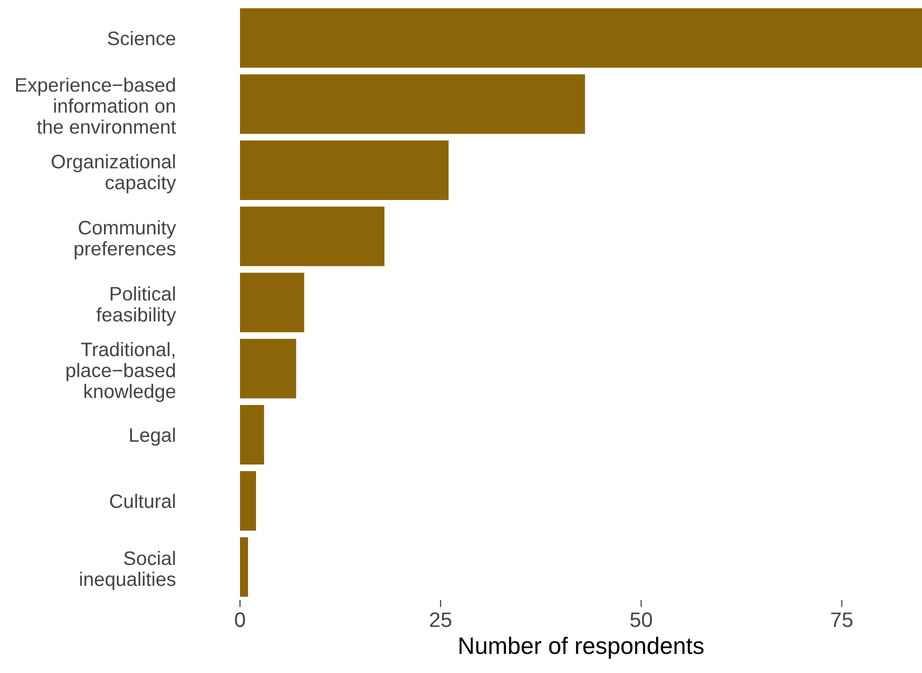  I want to click on y-tick-label: Legal, so click(152, 437).